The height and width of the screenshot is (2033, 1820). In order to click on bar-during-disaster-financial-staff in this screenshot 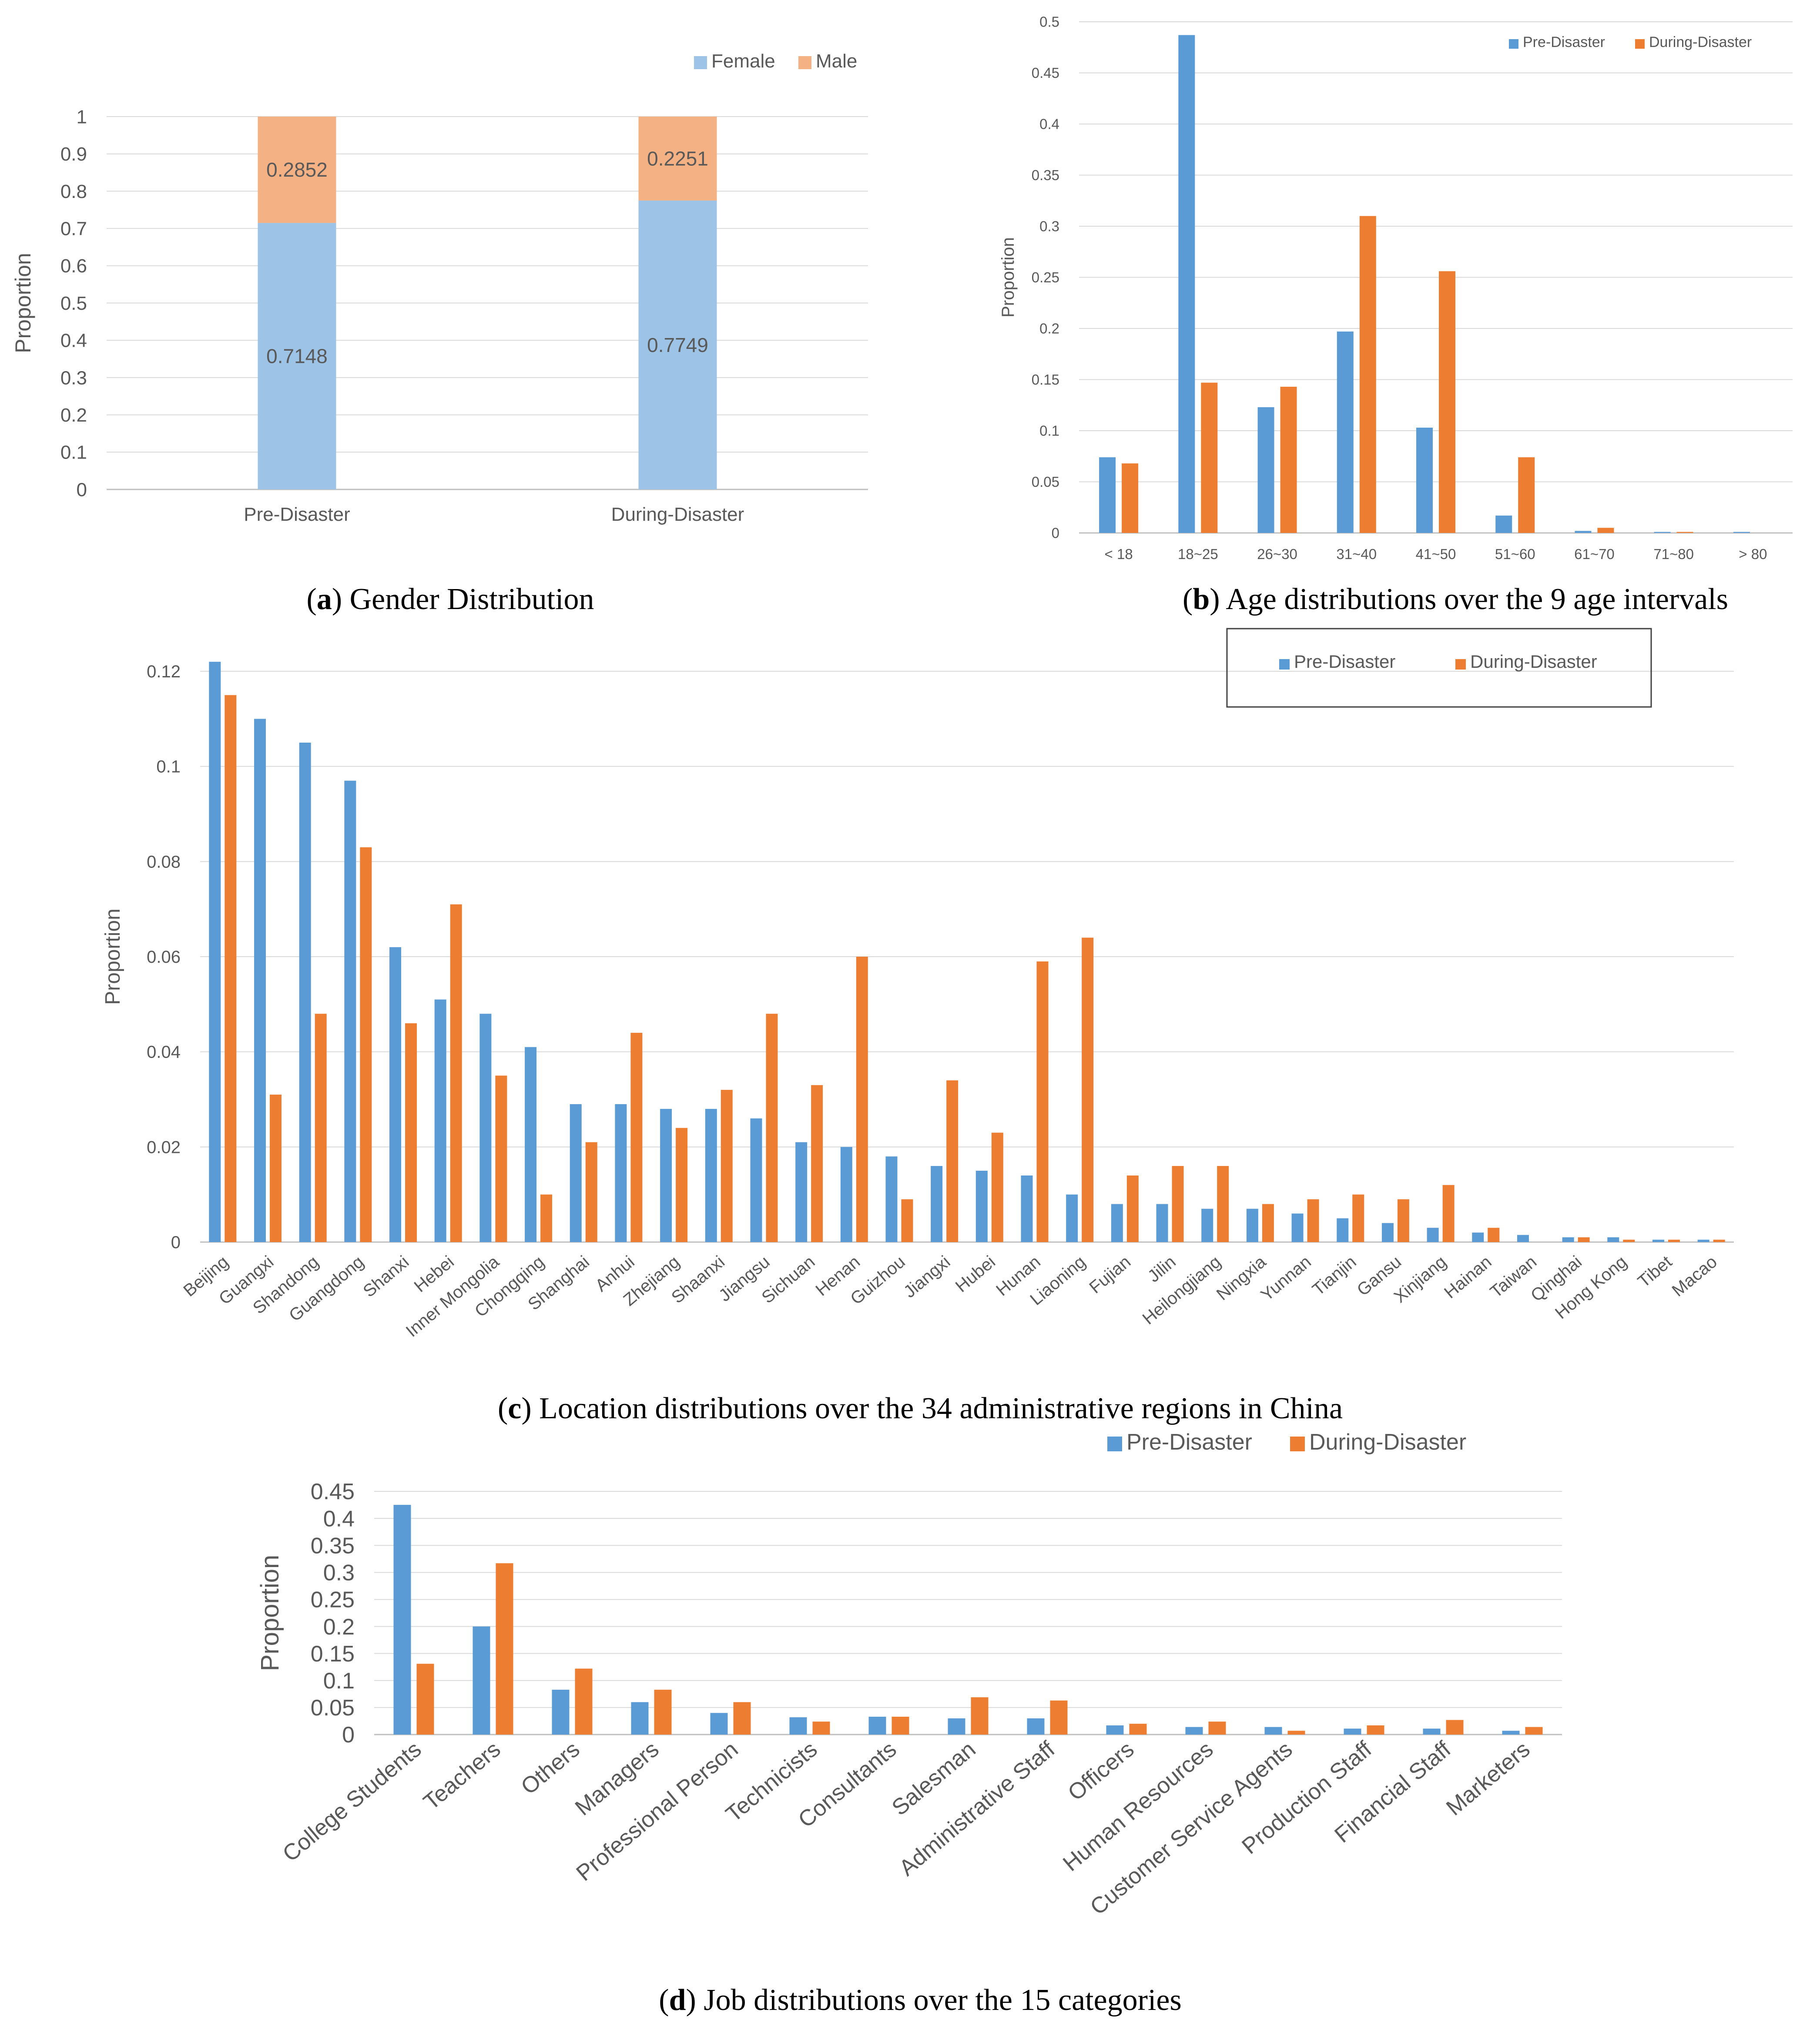, I will do `click(1455, 1728)`.